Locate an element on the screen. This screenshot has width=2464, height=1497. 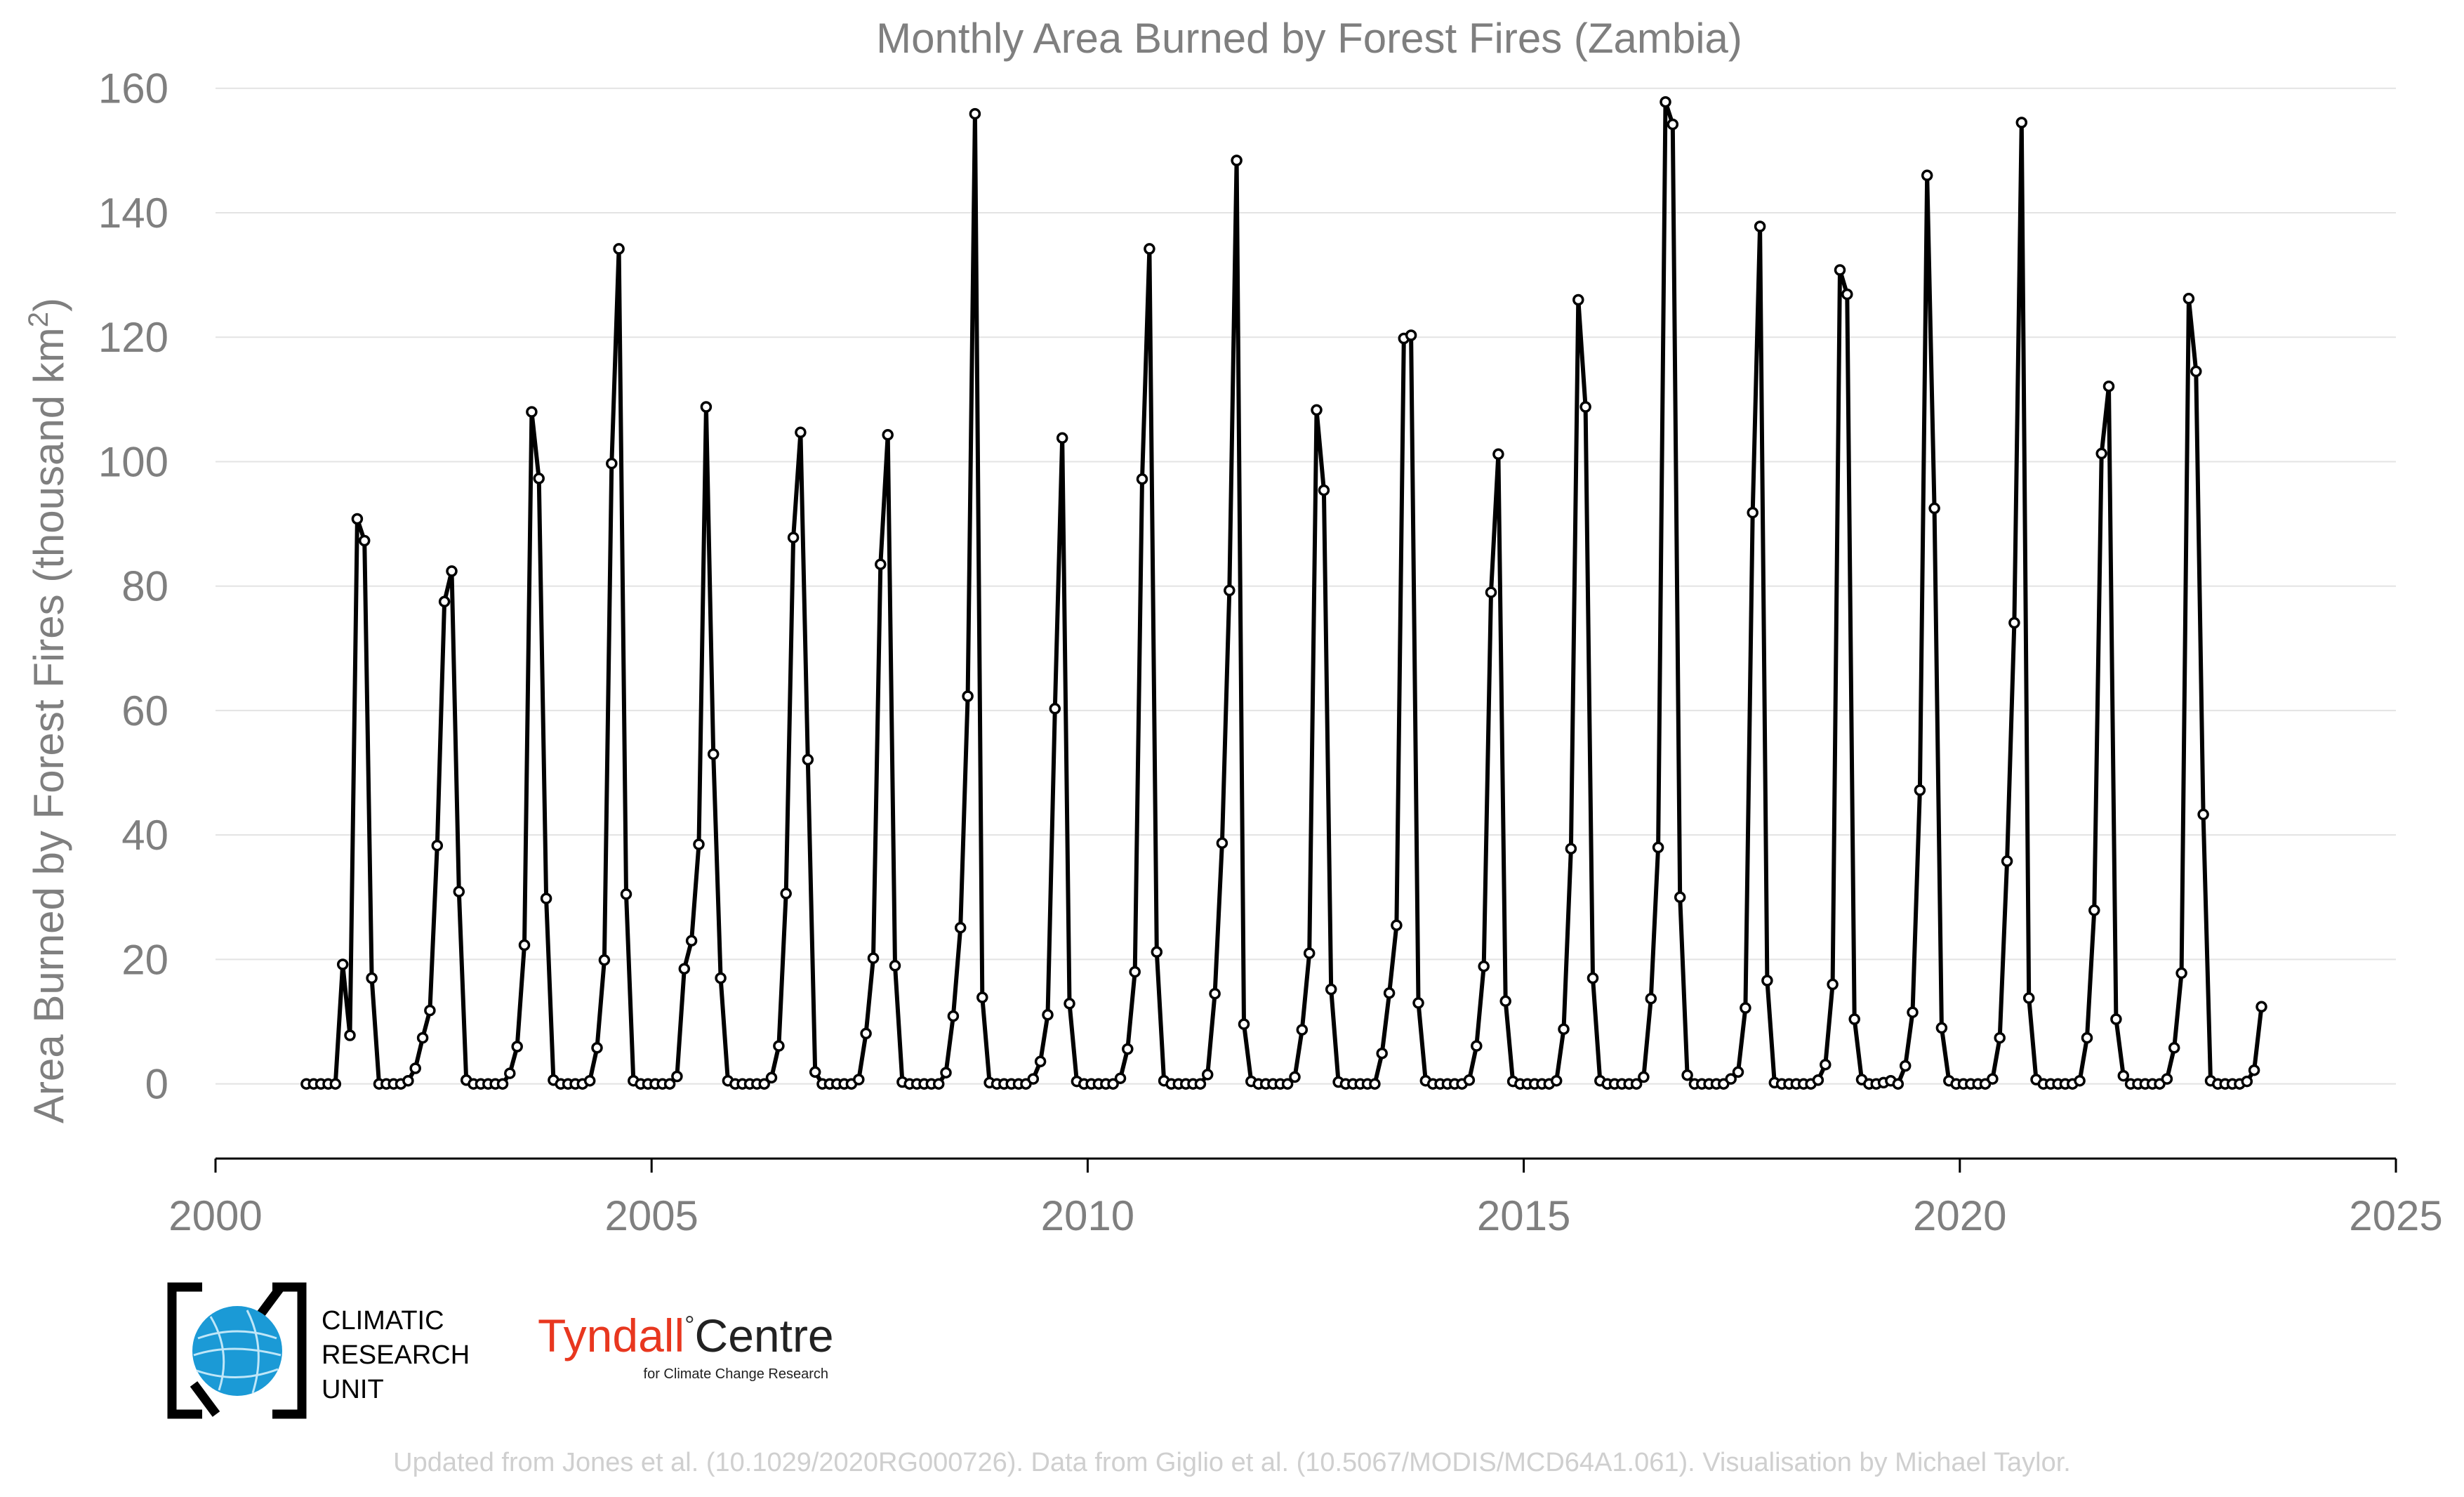
x-axis: 2000 2005 2010 2015 2020 2025 is located at coordinates (1306, 1198).